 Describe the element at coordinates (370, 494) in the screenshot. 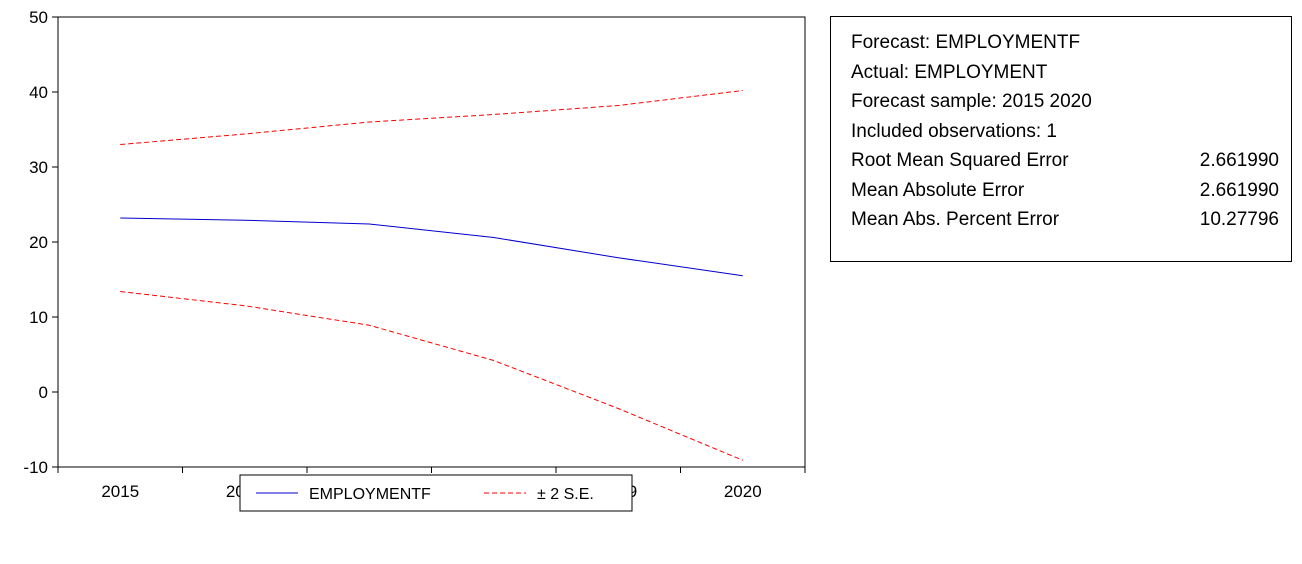

I see `legend-label-forecast: EMPLOYMENTF` at that location.